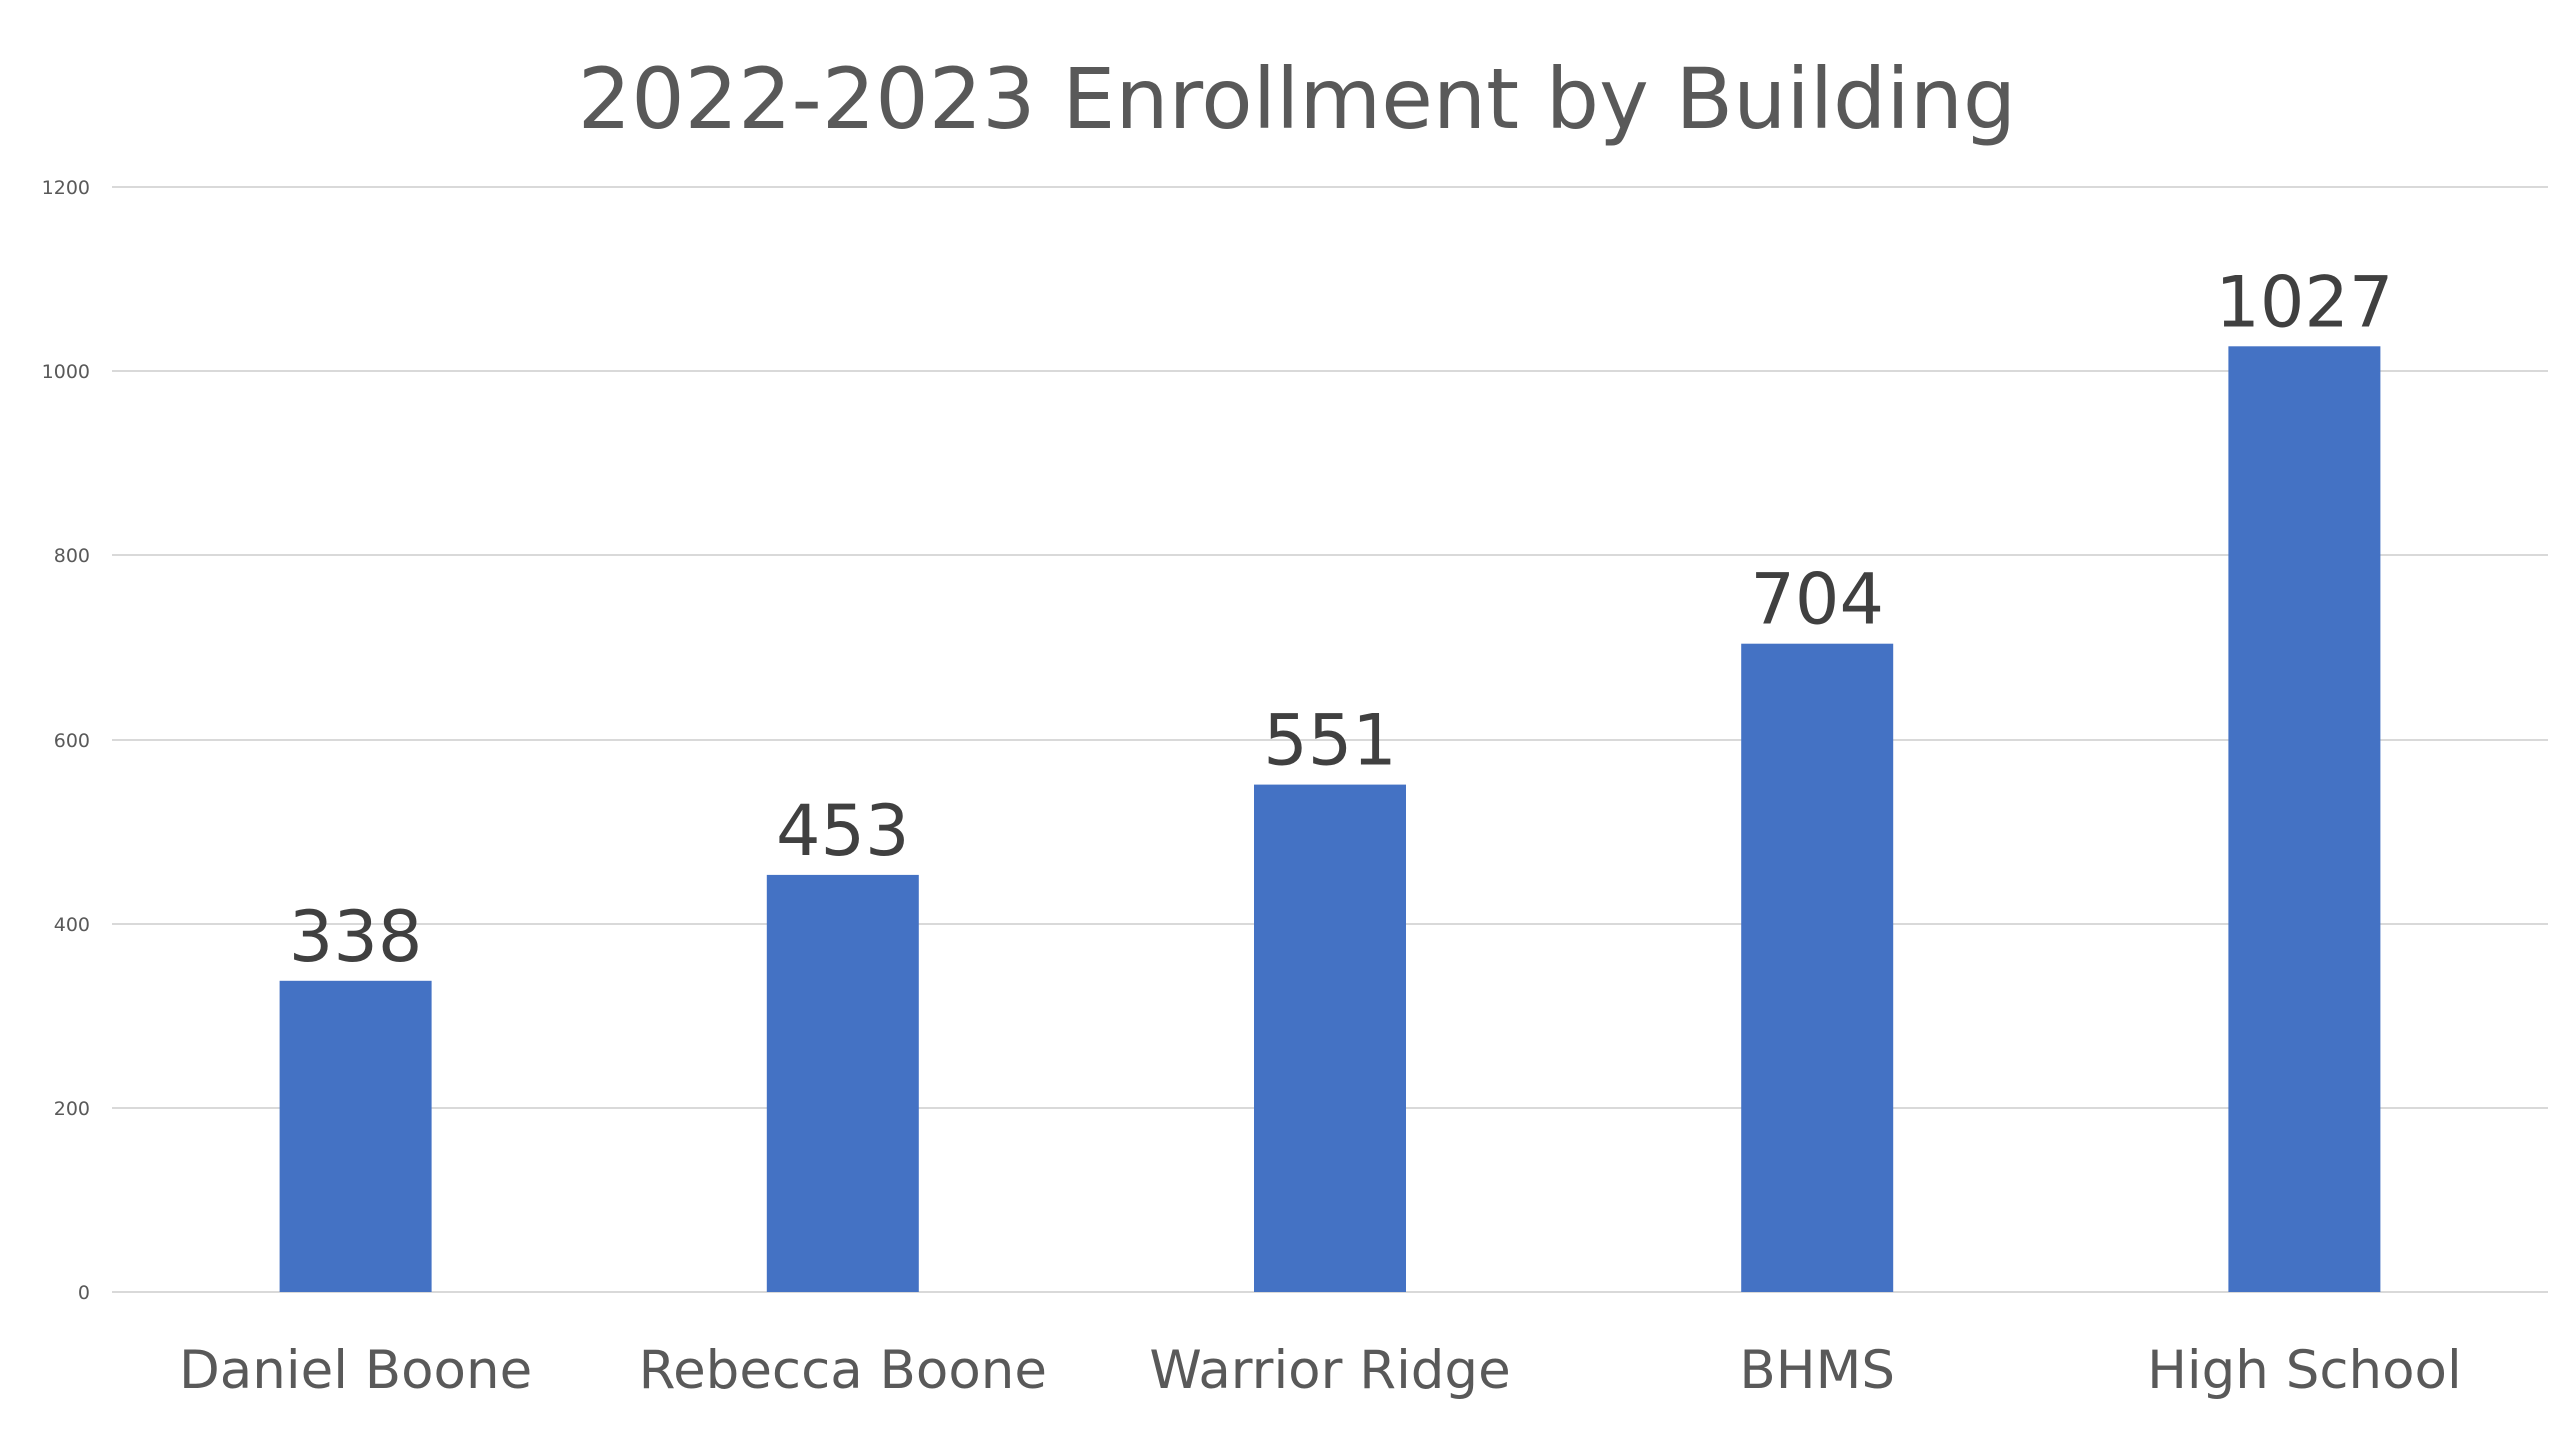 The height and width of the screenshot is (1440, 2560). Describe the element at coordinates (66, 372) in the screenshot. I see `y-tick-label: 1000` at that location.